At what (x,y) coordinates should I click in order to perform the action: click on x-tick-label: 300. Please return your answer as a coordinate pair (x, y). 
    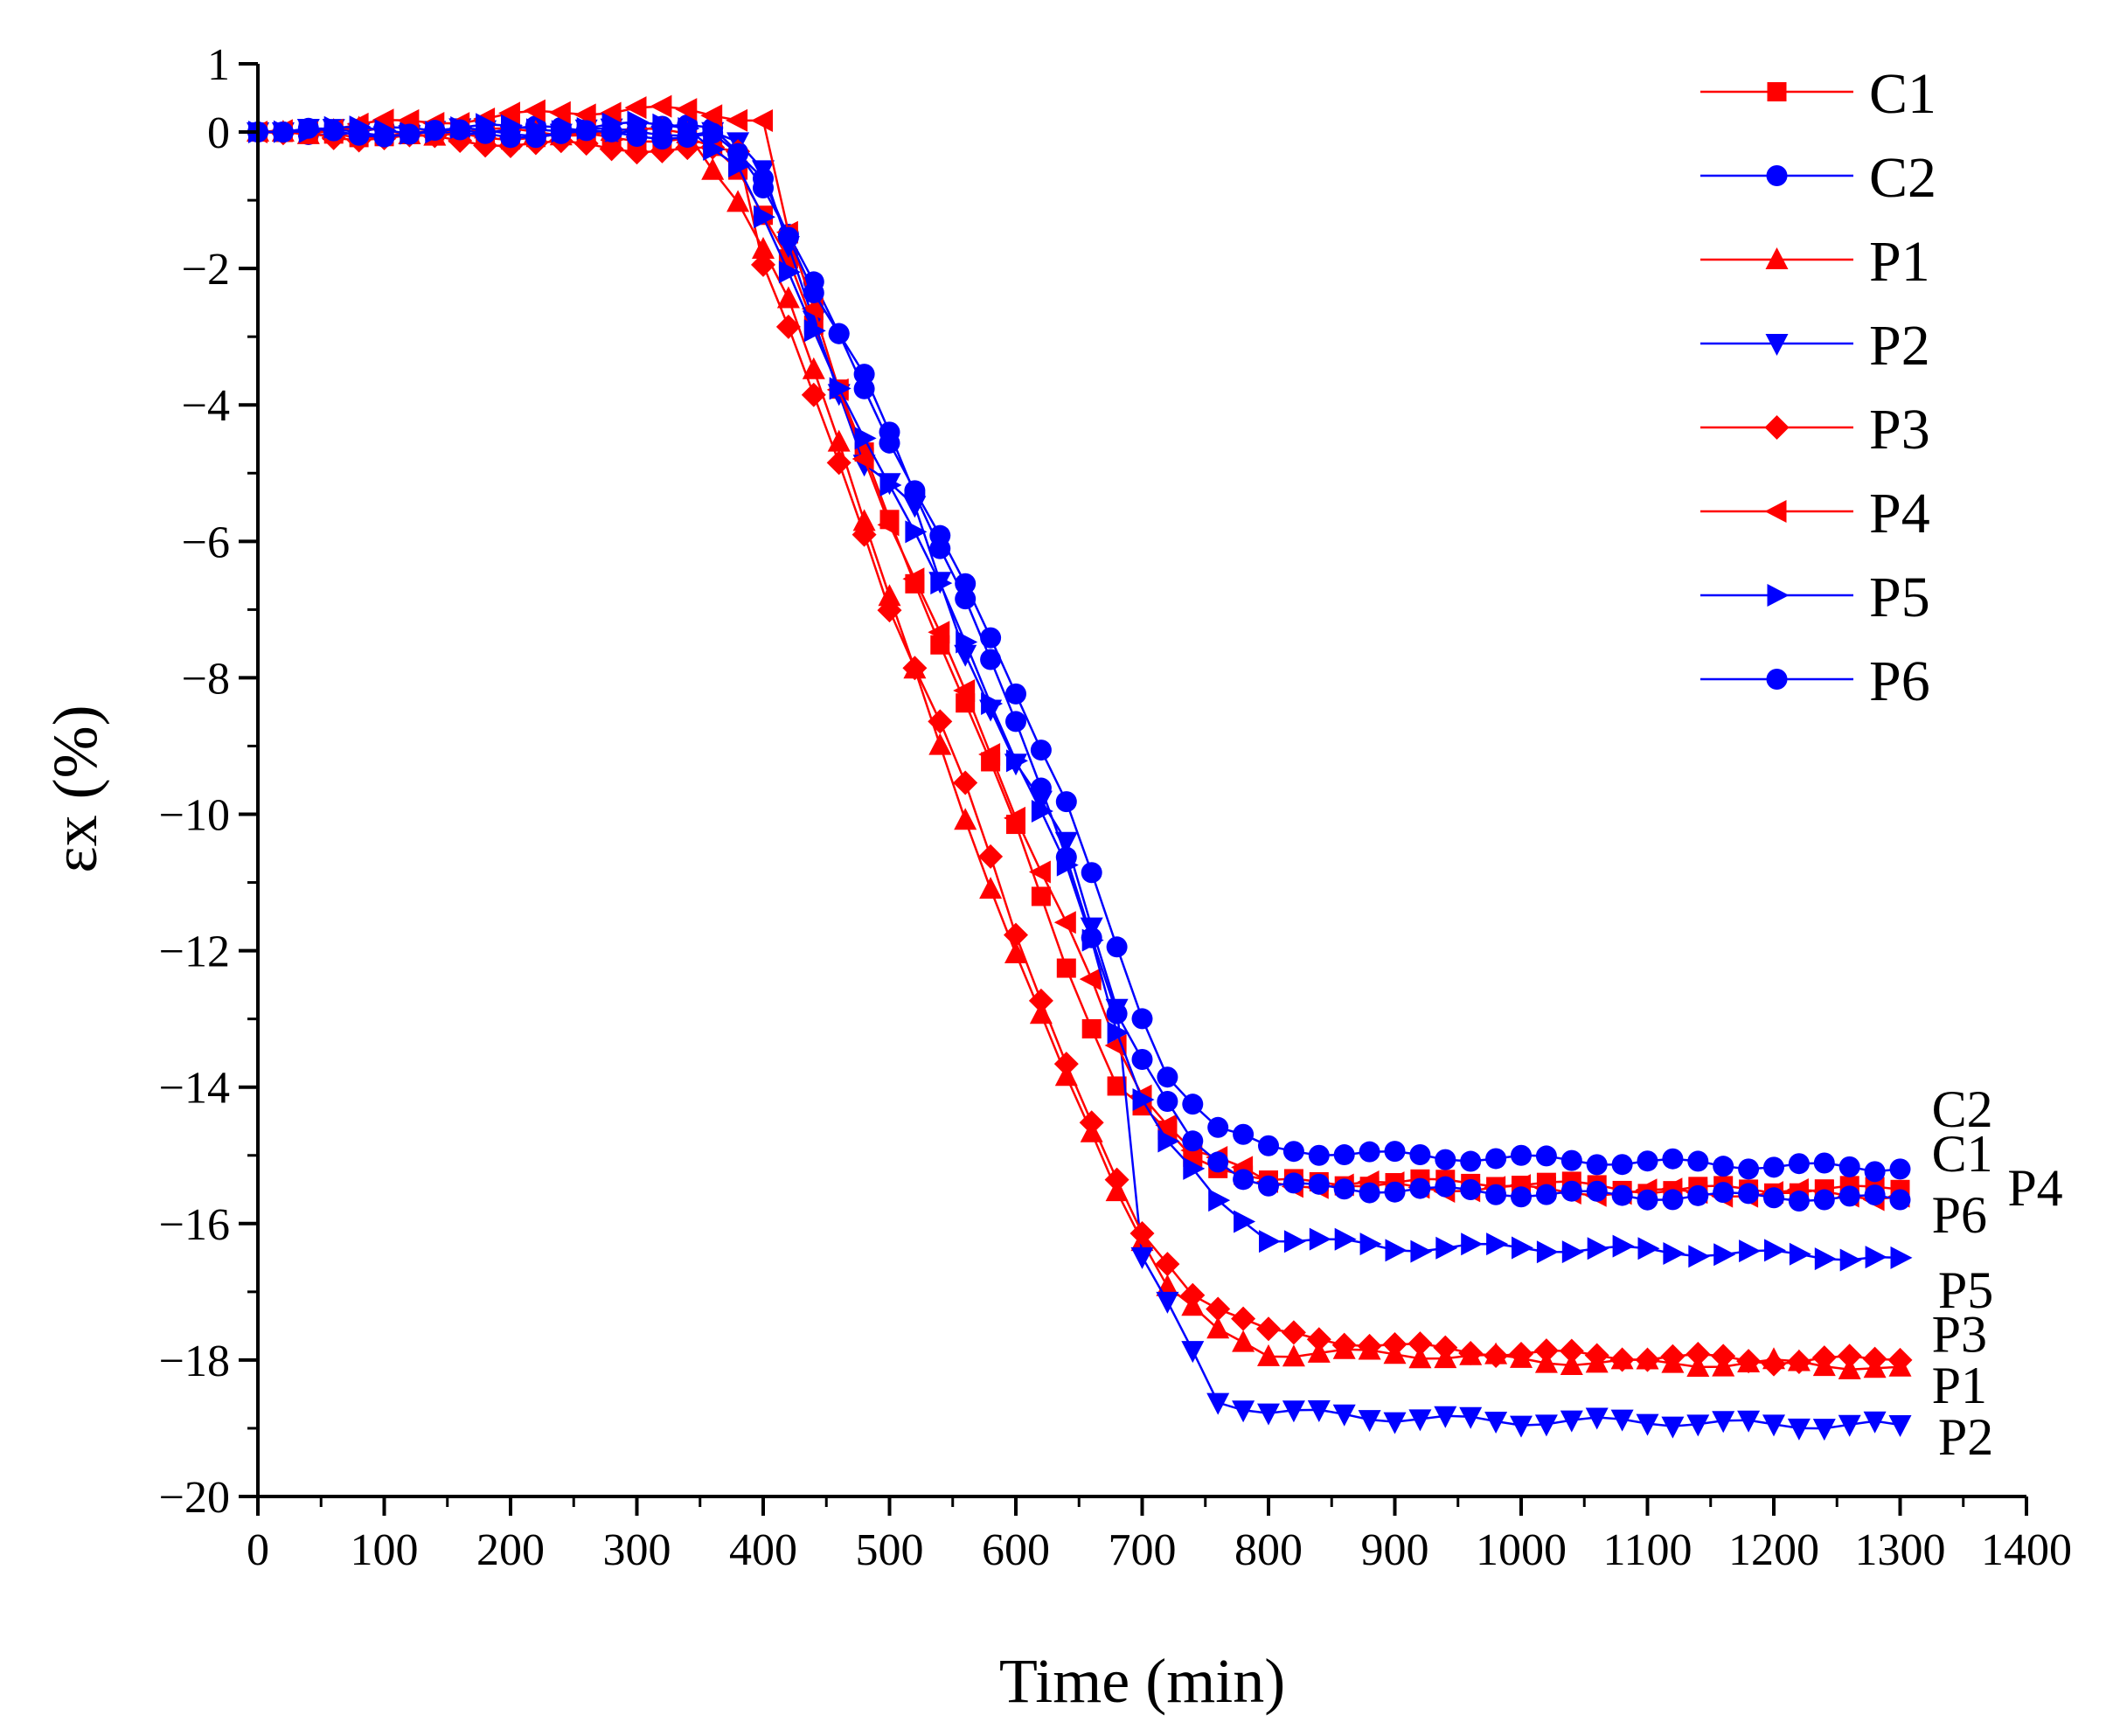
    Looking at the image, I should click on (637, 1550).